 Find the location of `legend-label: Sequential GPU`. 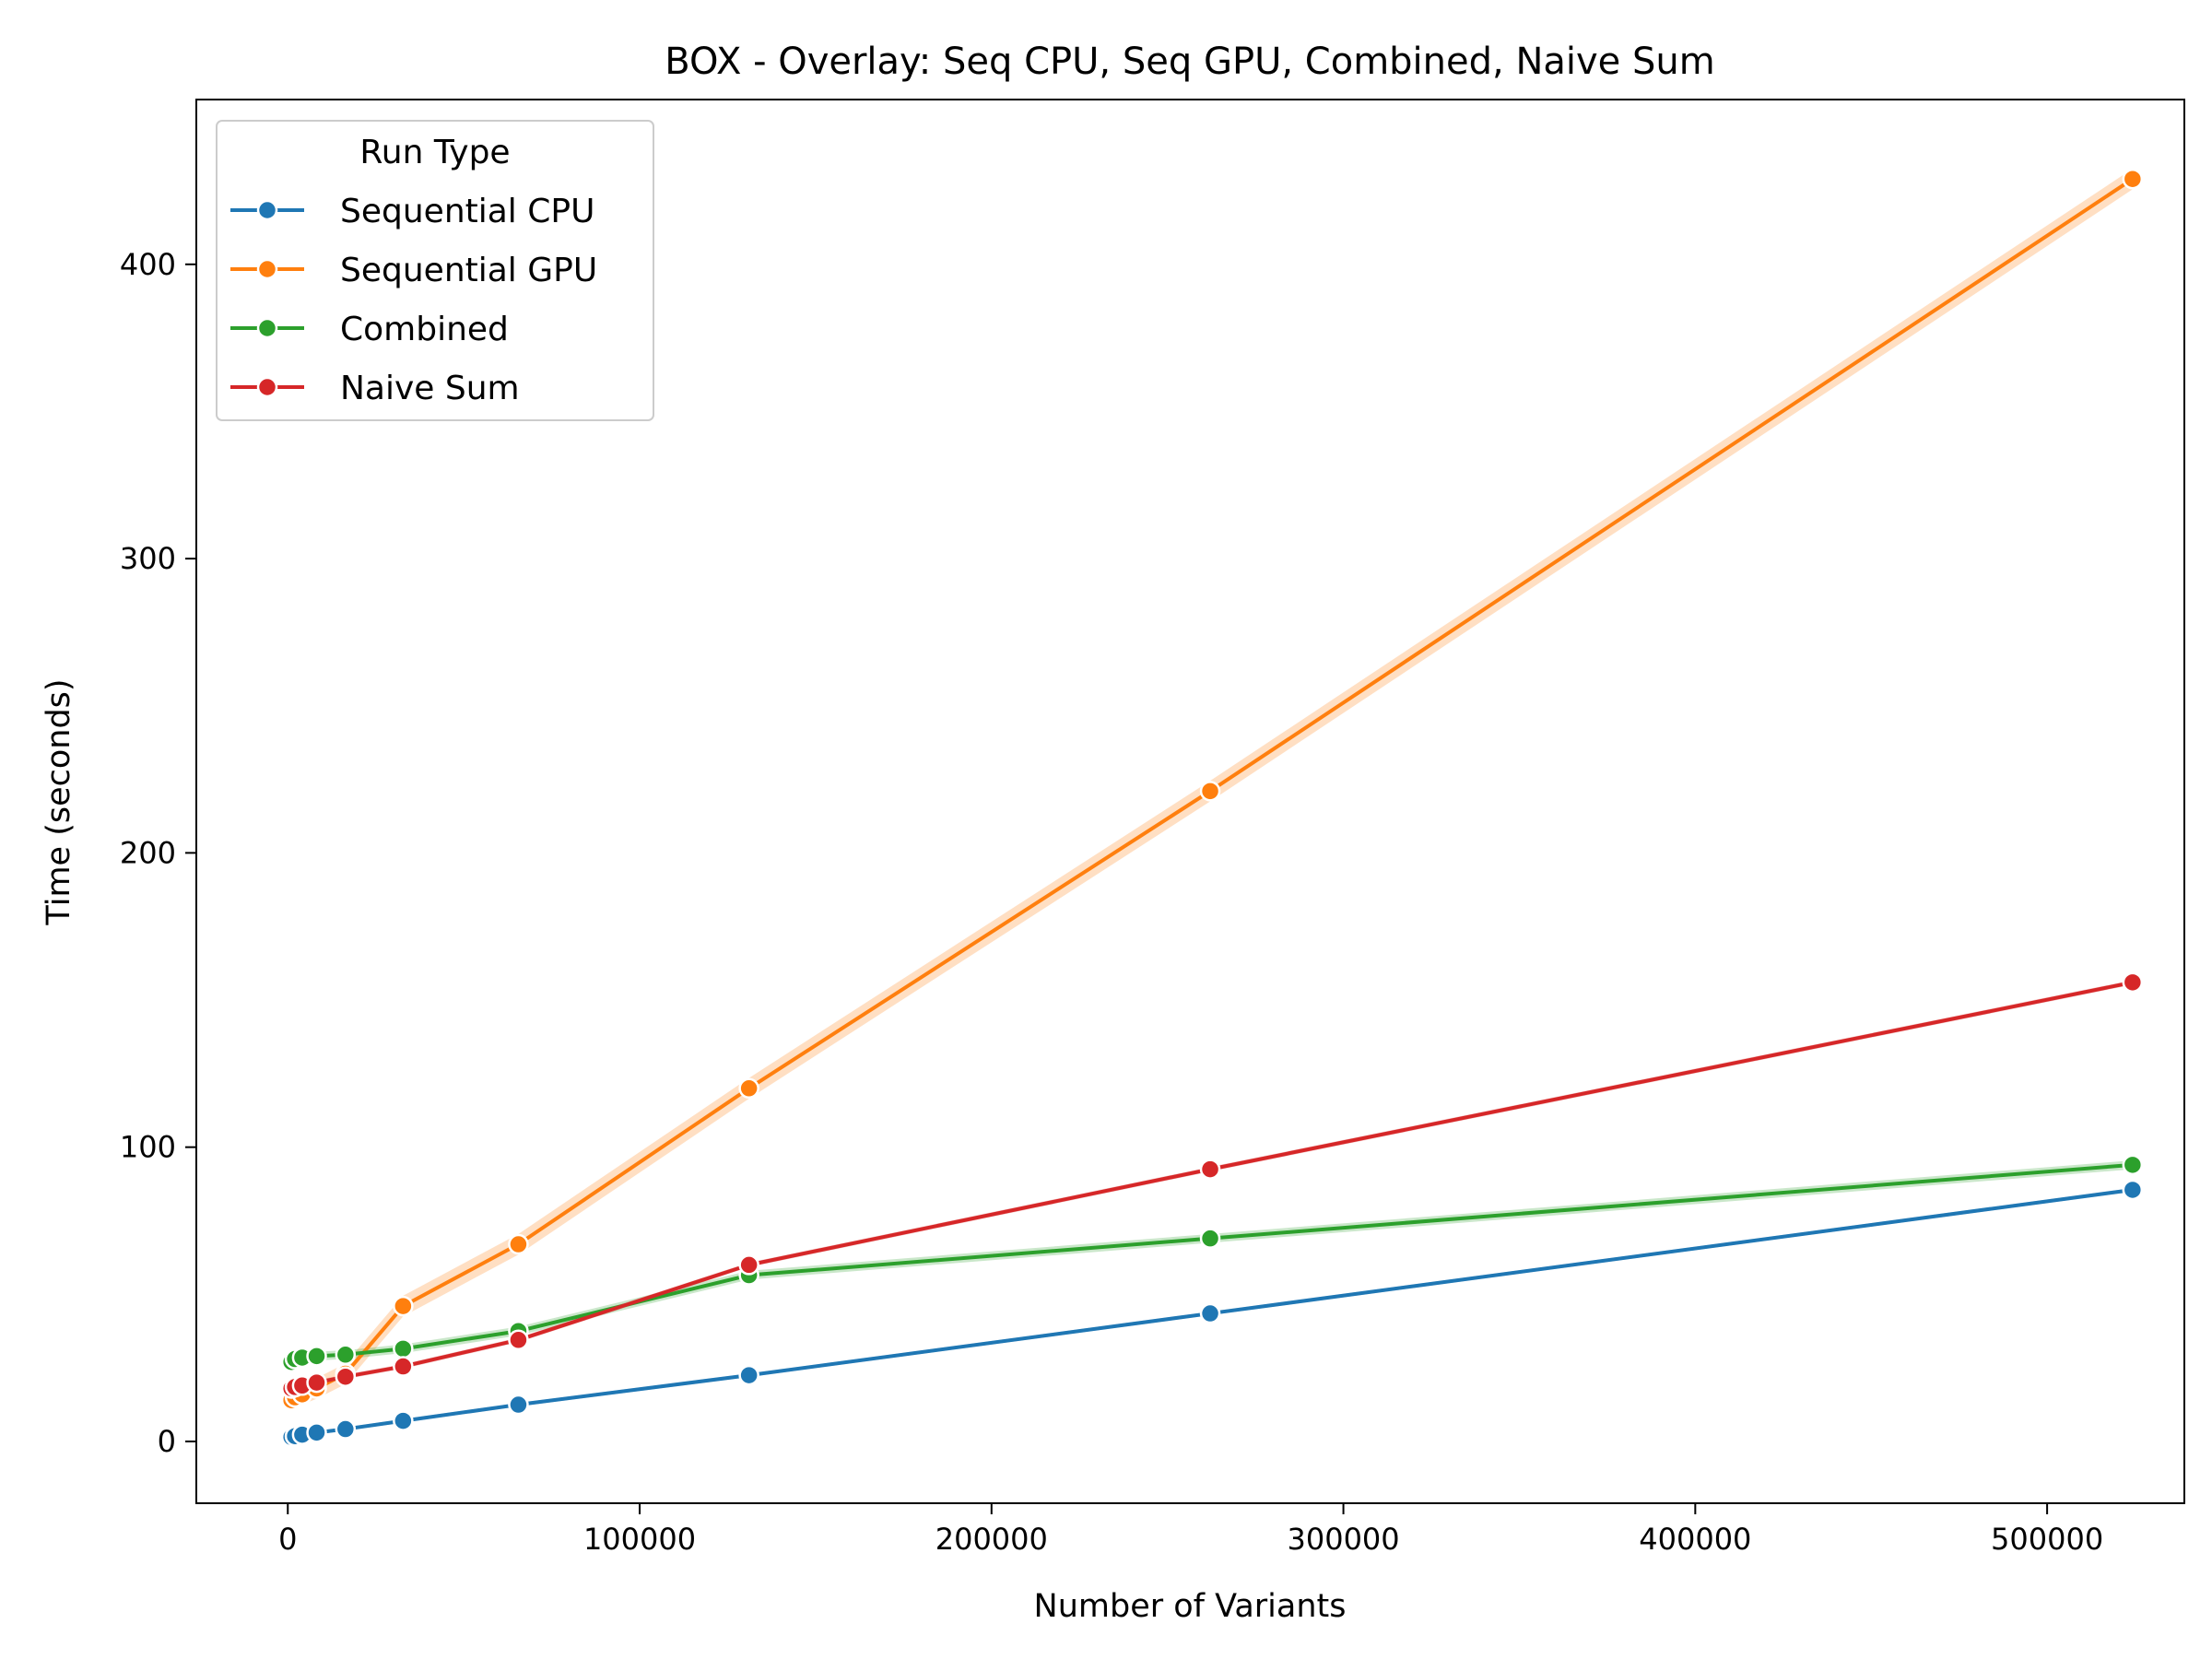

legend-label: Sequential GPU is located at coordinates (468, 270).